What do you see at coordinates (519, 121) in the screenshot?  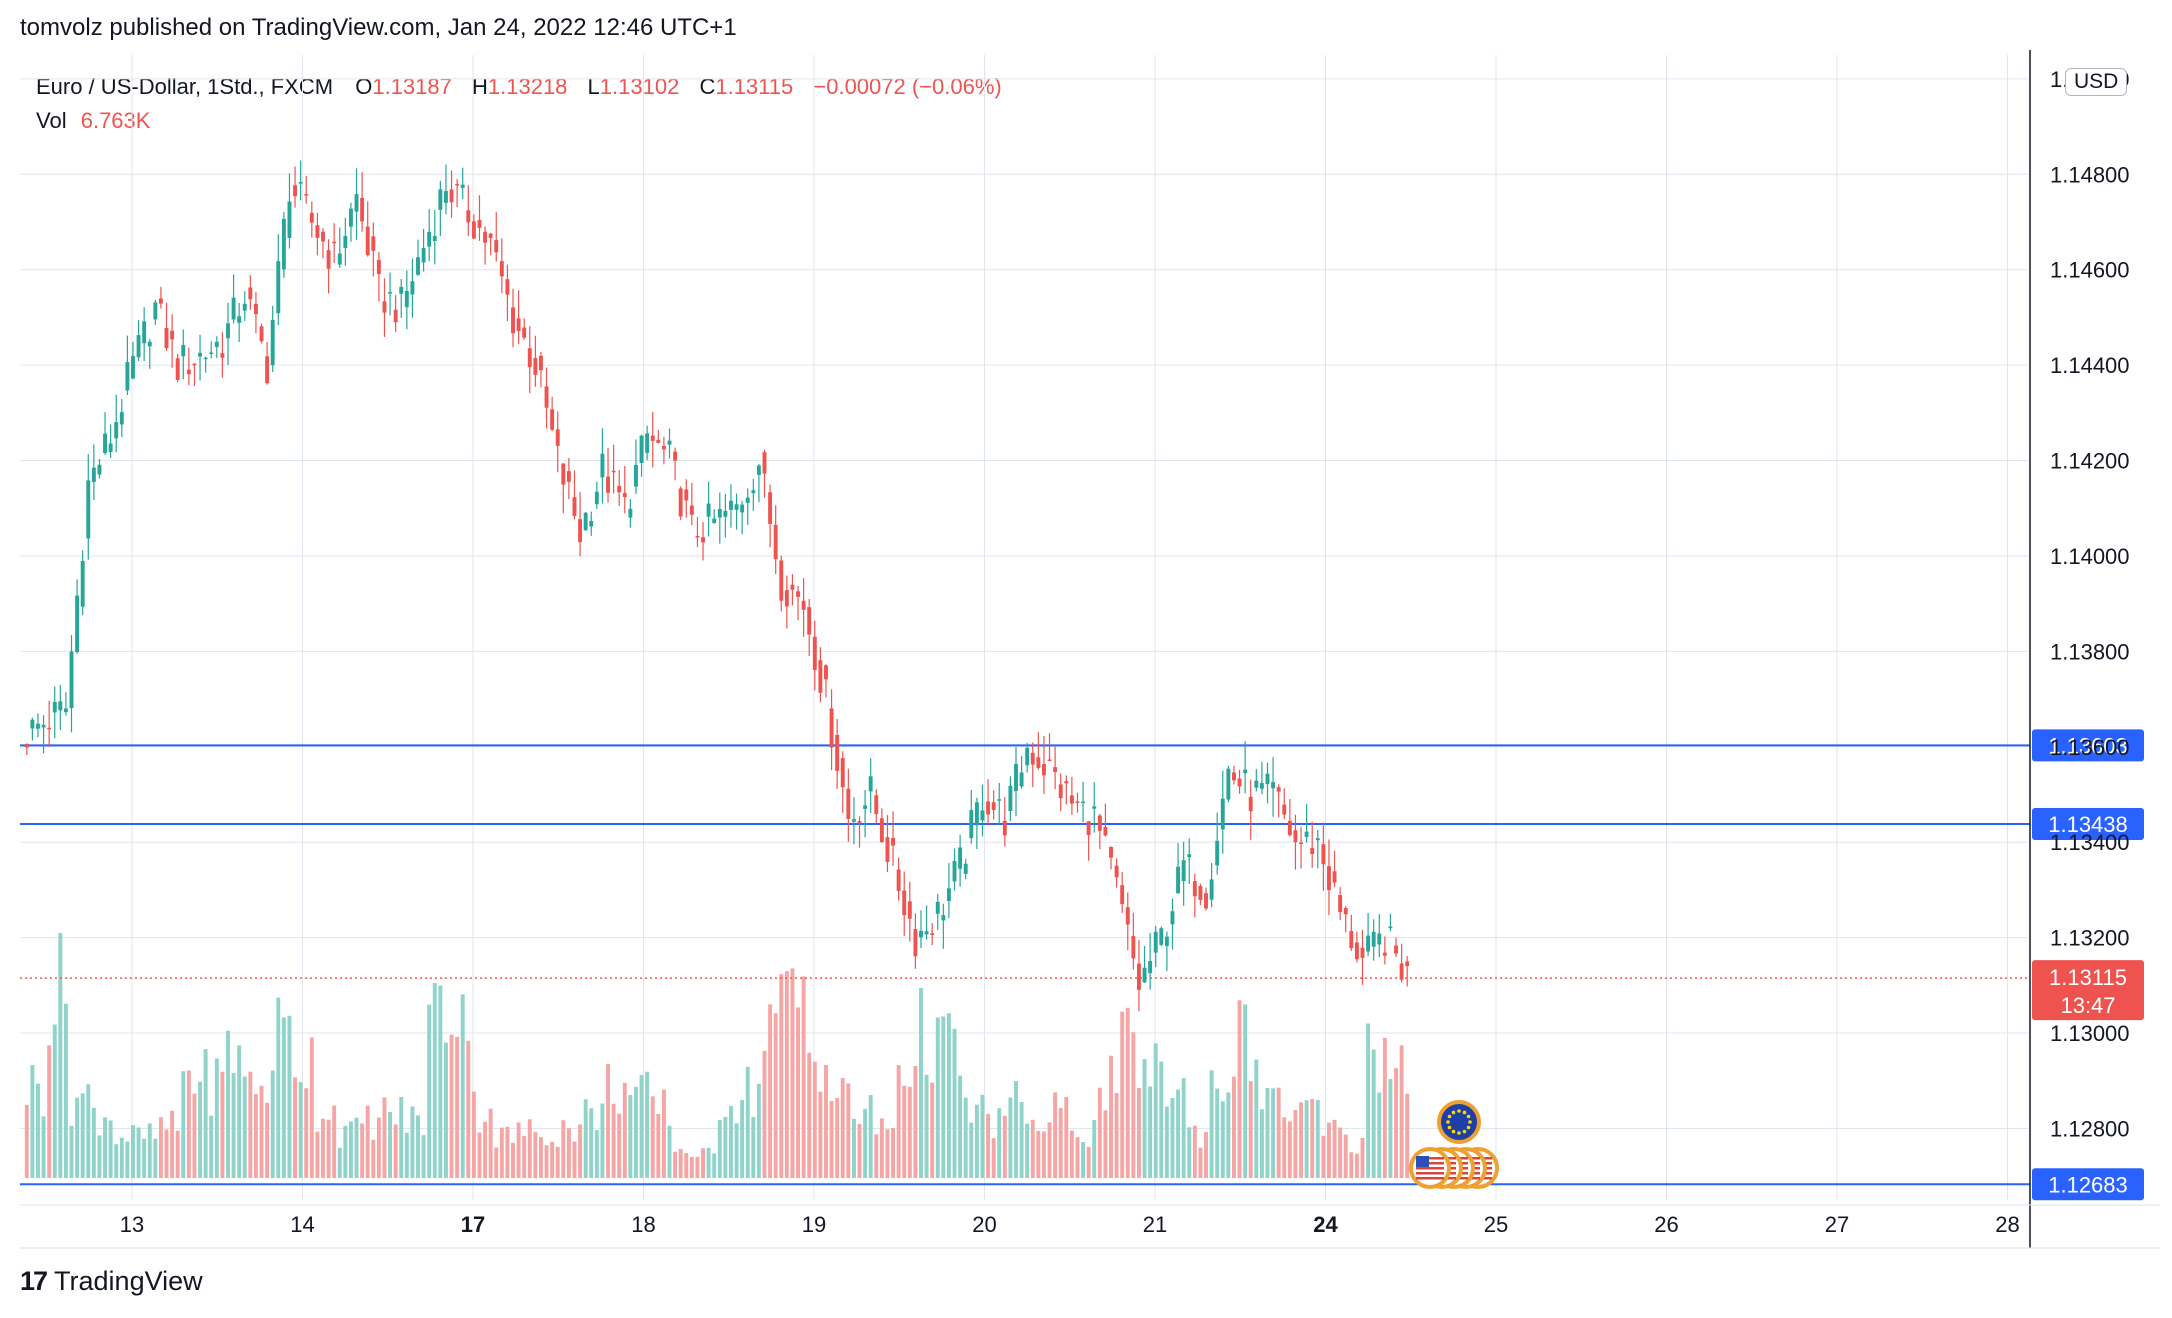 I see `volume-row: Vol 6.763K` at bounding box center [519, 121].